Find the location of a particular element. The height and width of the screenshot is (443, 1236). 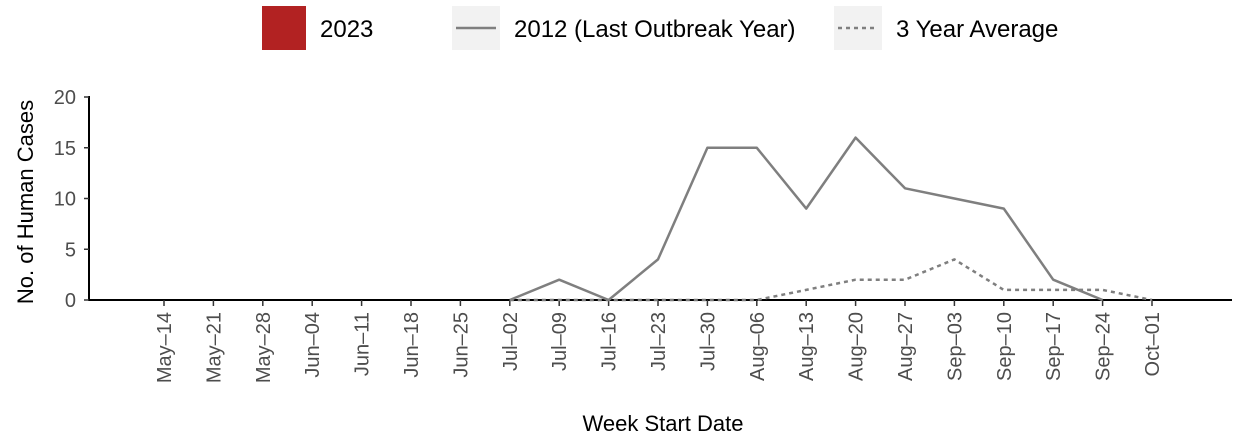

x-tick-label: Jun–04 is located at coordinates (313, 345).